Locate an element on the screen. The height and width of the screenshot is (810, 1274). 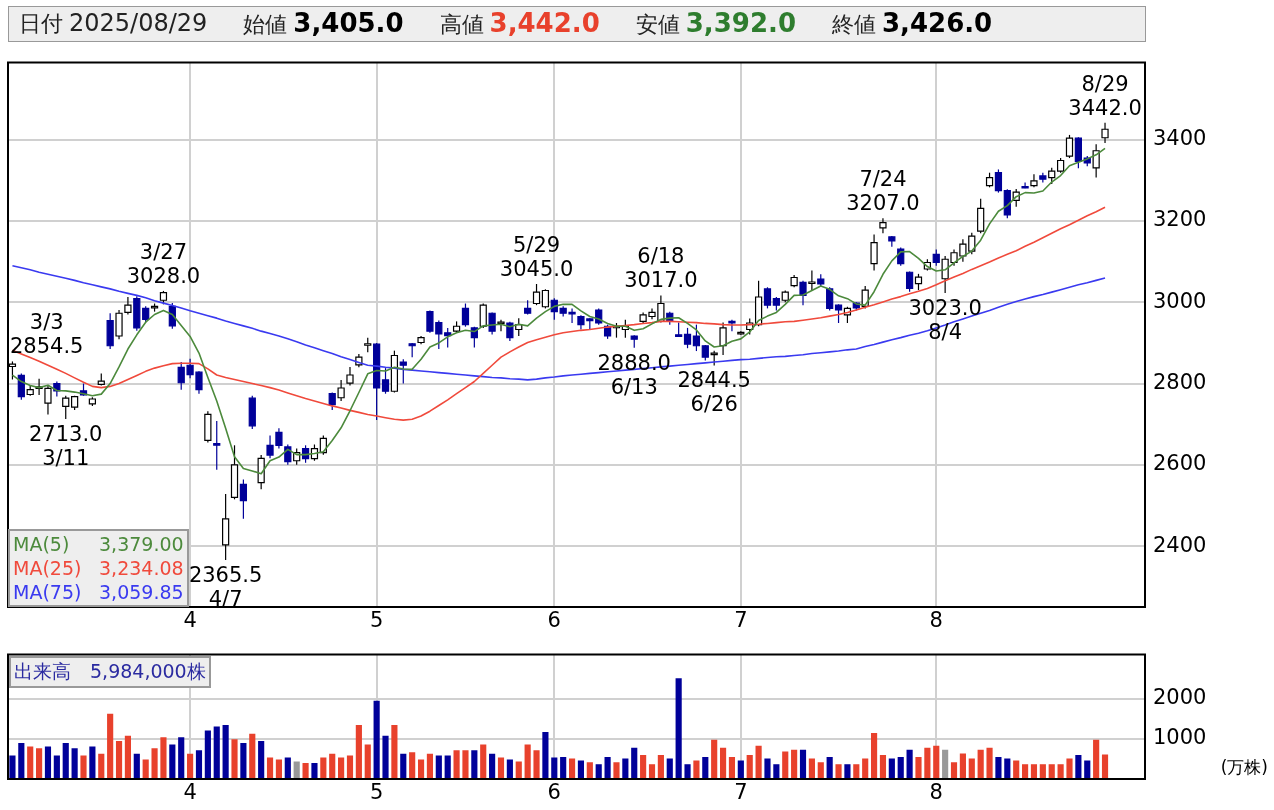
annotation: 3,234.08 is located at coordinates (141, 568).